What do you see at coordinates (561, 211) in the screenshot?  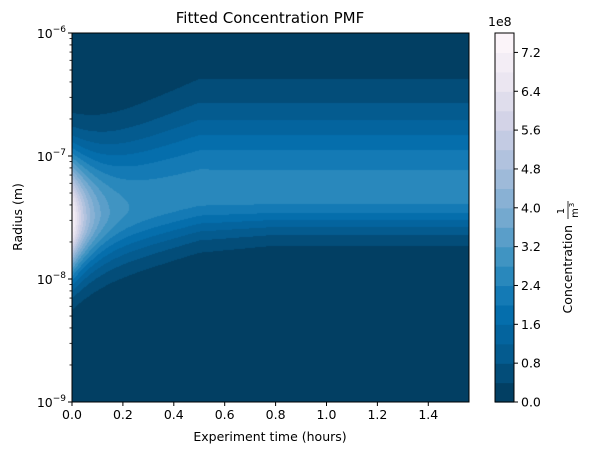 I see `colorbar-label-numerator: 1` at bounding box center [561, 211].